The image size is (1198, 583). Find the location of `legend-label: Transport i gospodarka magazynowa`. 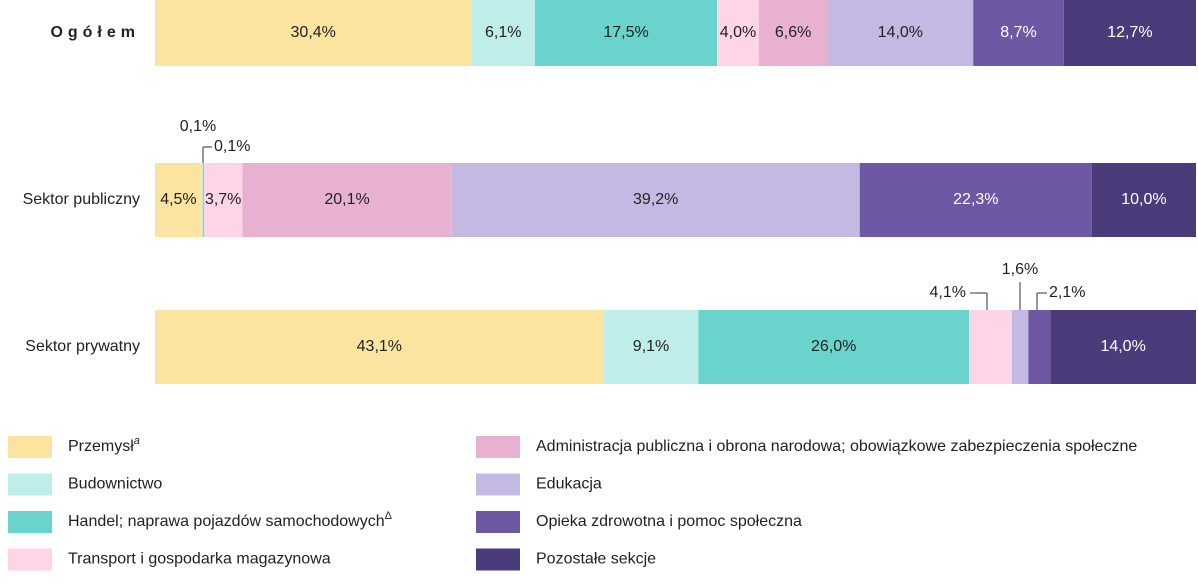

legend-label: Transport i gospodarka magazynowa is located at coordinates (199, 559).